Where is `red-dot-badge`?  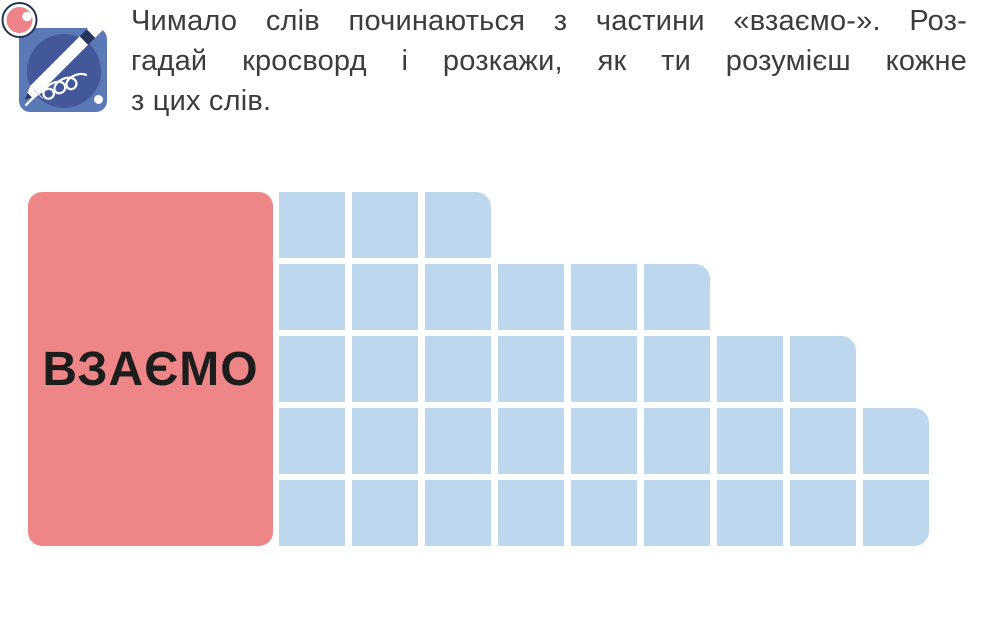
red-dot-badge is located at coordinates (19, 20).